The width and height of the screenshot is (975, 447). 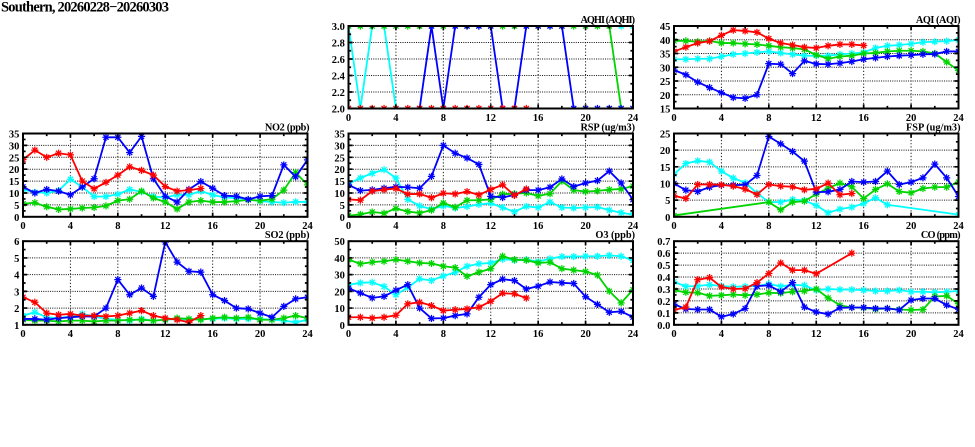 What do you see at coordinates (16, 242) in the screenshot?
I see `svg-text: 6` at bounding box center [16, 242].